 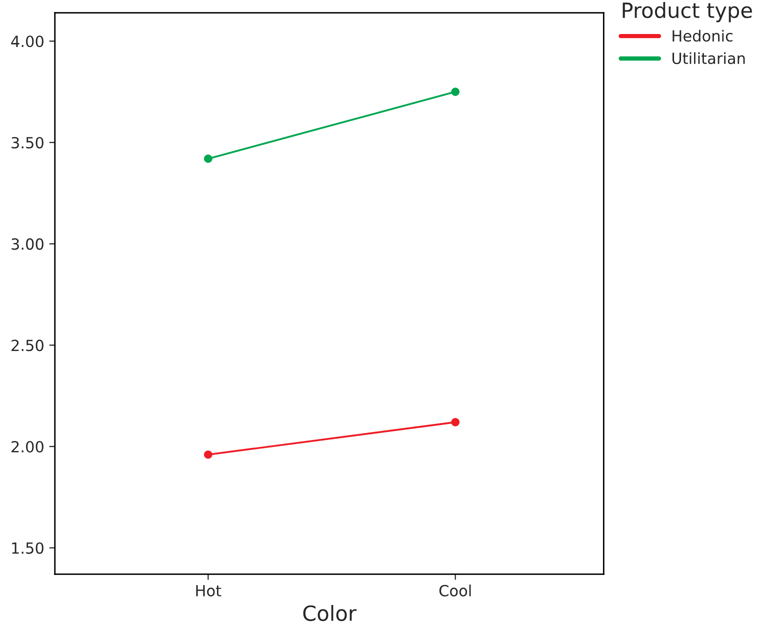 I want to click on y-tick-label: 1.50, so click(x=28, y=548).